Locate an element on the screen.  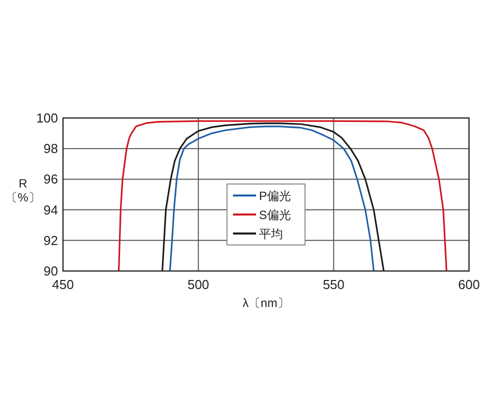
legend-label: S偏光 is located at coordinates (275, 215).